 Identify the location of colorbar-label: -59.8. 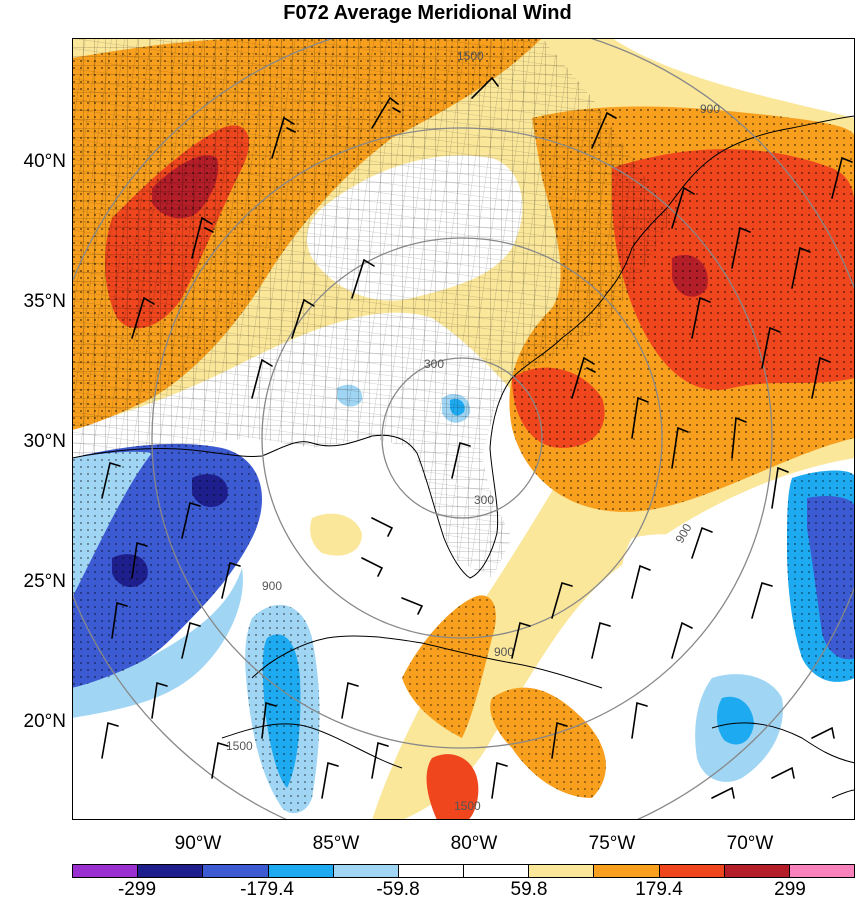
(398, 889).